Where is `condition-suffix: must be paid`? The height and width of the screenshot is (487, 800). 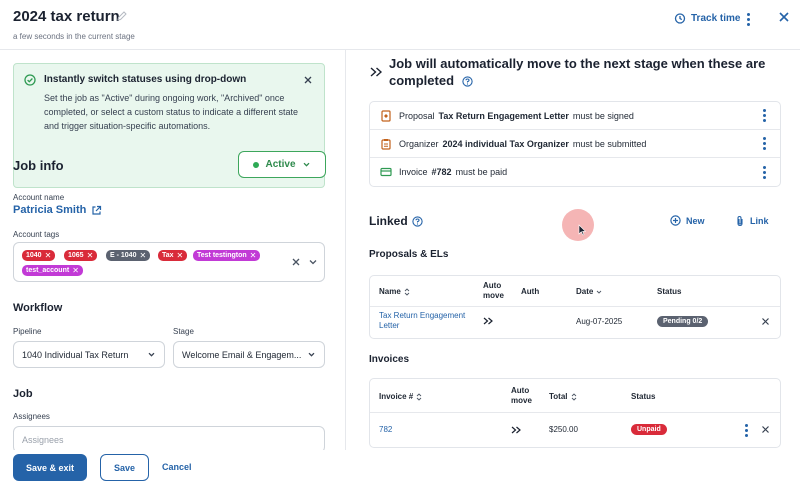
condition-suffix: must be paid is located at coordinates (481, 172).